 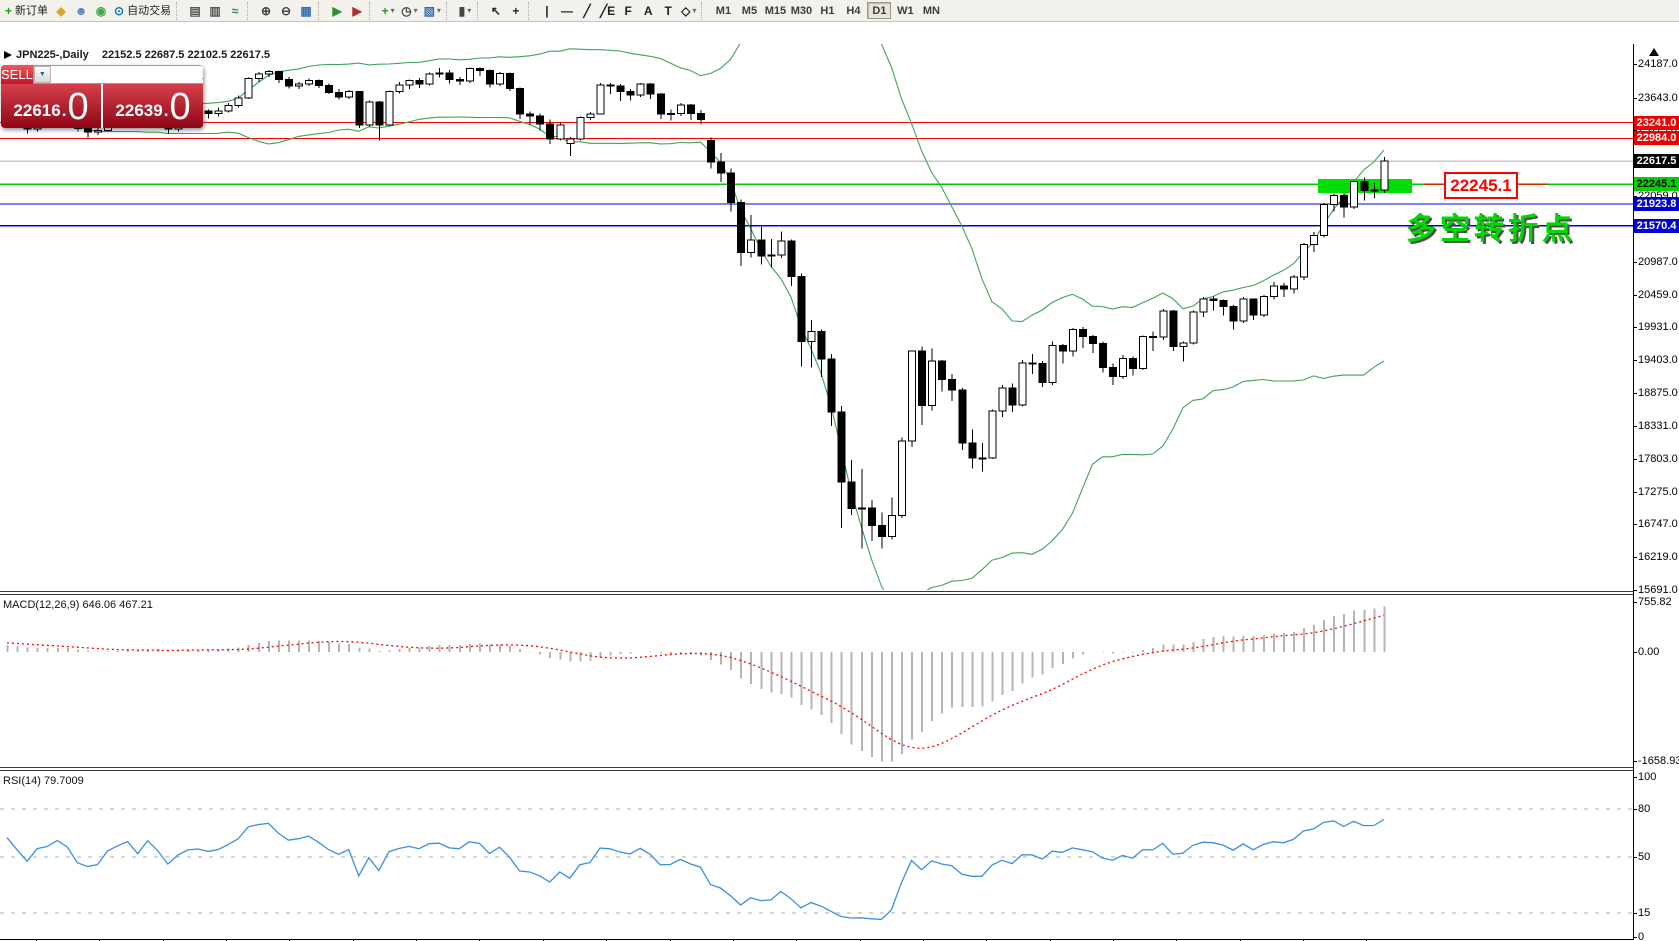 What do you see at coordinates (392, 10) in the screenshot?
I see `add-indicator-button-dropdown-icon: ▾` at bounding box center [392, 10].